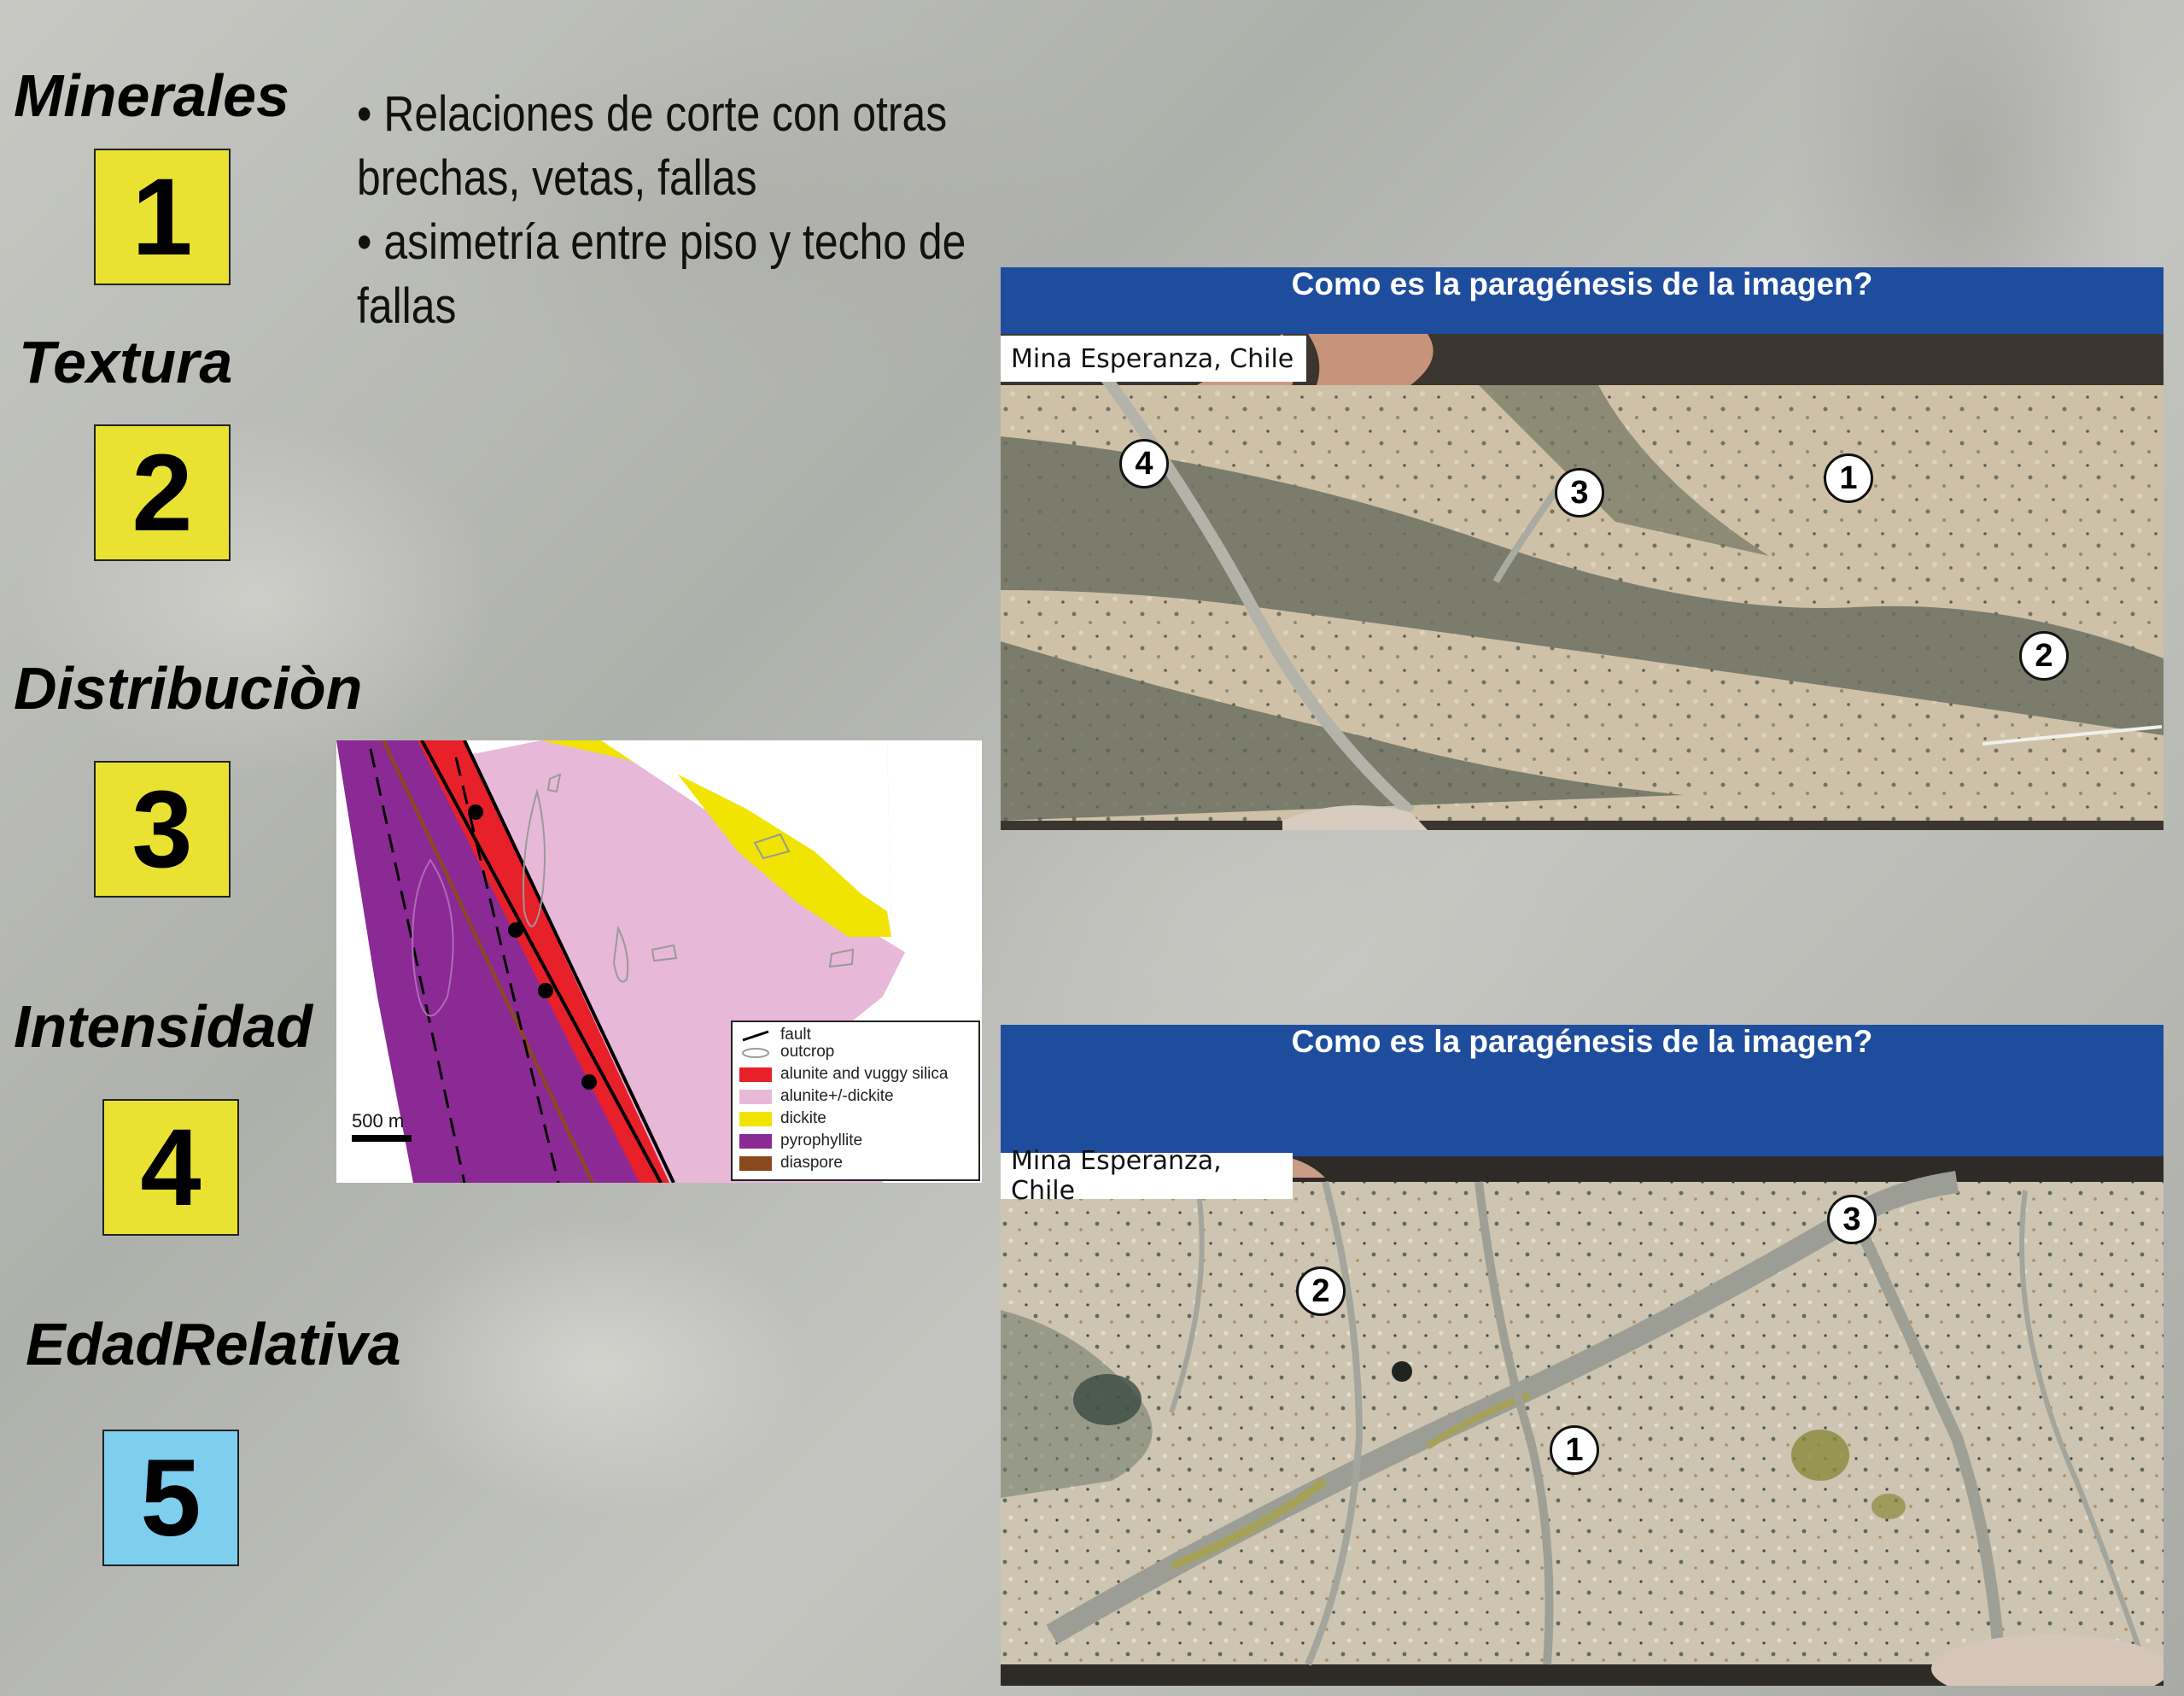 Image resolution: width=2184 pixels, height=1696 pixels. Describe the element at coordinates (756, 1141) in the screenshot. I see `swatch-pyrophyllite` at that location.